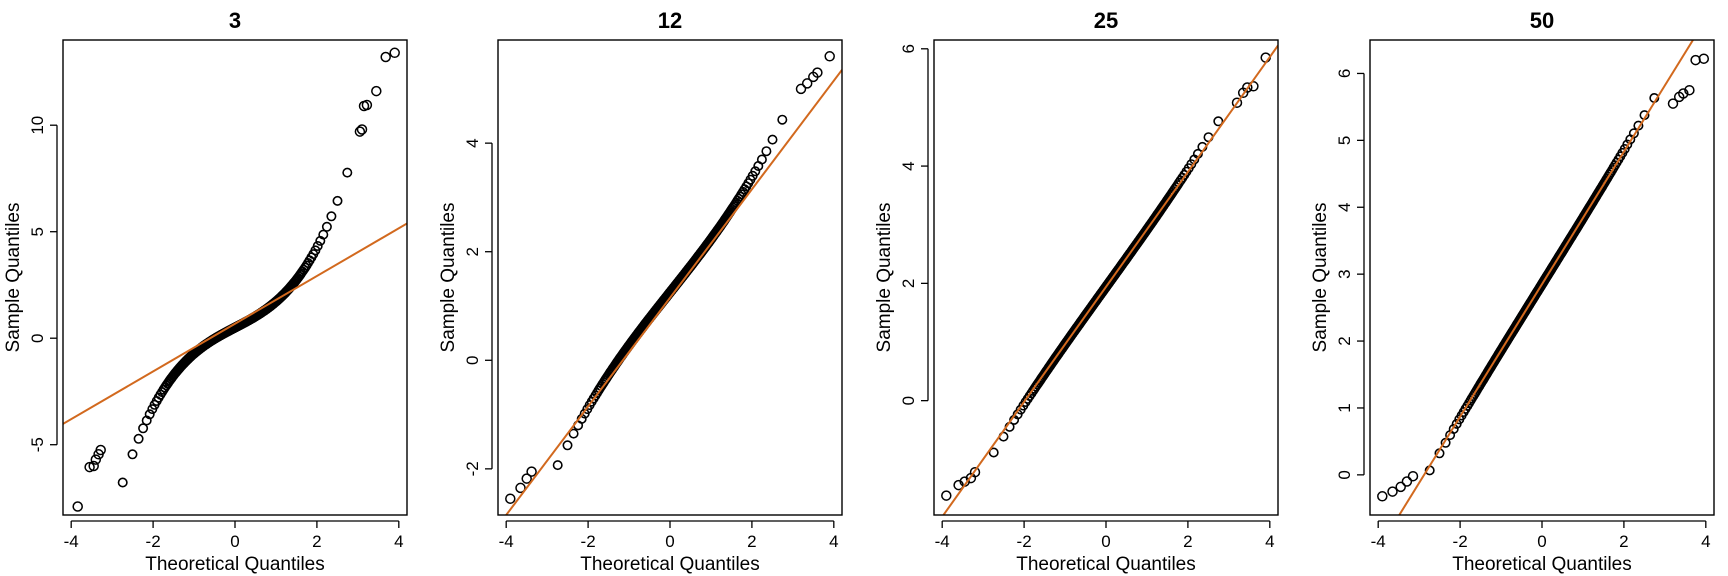 This screenshot has height=576, width=1728. What do you see at coordinates (1106, 20) in the screenshot?
I see `panel-title: 25` at bounding box center [1106, 20].